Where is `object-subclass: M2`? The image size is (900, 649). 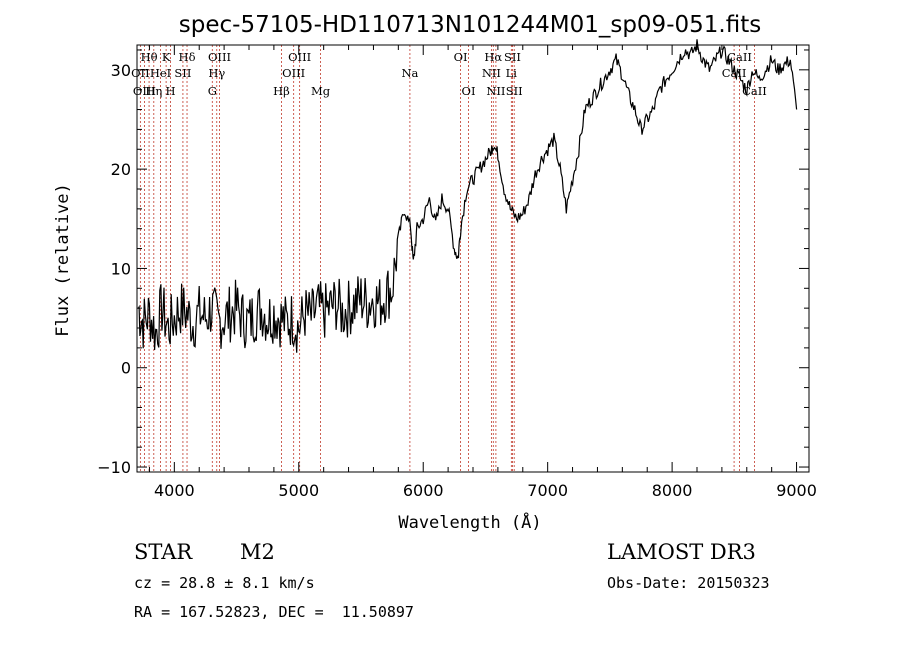 object-subclass: M2 is located at coordinates (257, 552).